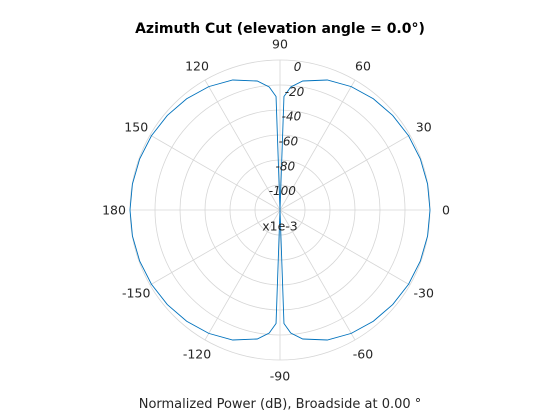 The height and width of the screenshot is (420, 560). Describe the element at coordinates (283, 191) in the screenshot. I see `radial-tick-label: -100` at that location.